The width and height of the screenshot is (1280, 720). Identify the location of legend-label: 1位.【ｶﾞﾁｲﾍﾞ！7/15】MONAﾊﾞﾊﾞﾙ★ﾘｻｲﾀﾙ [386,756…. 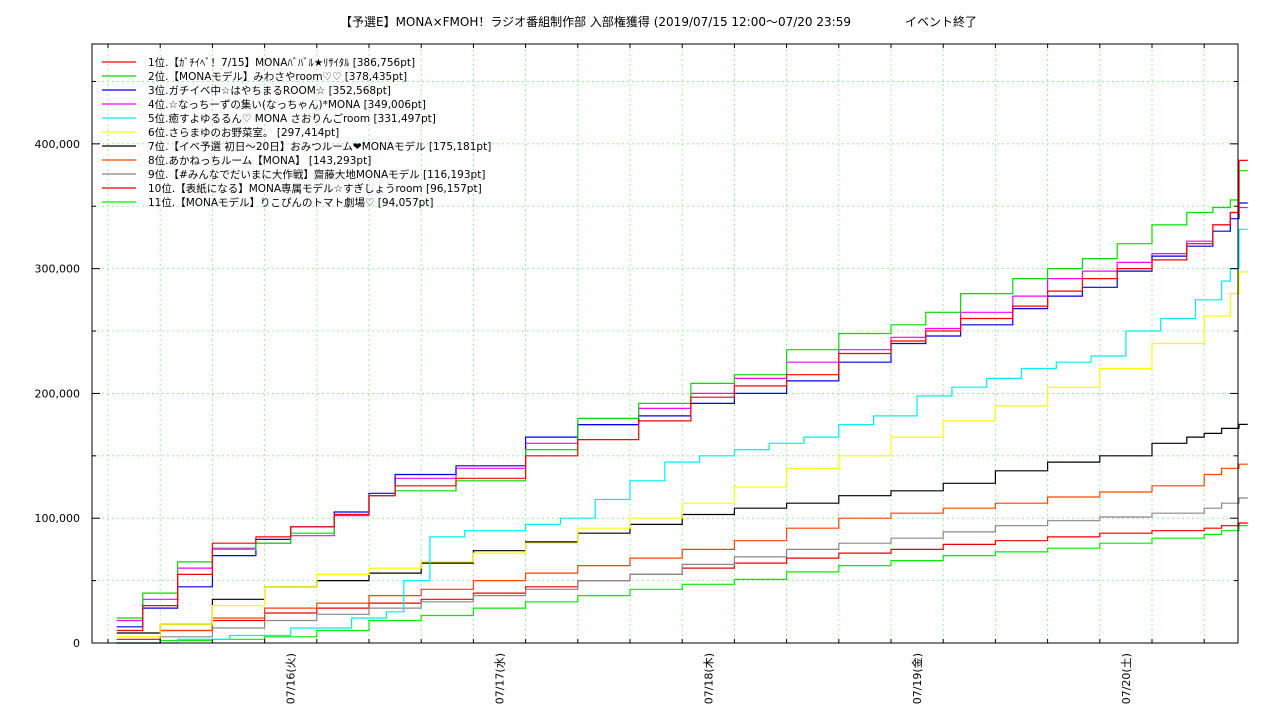
(281, 62).